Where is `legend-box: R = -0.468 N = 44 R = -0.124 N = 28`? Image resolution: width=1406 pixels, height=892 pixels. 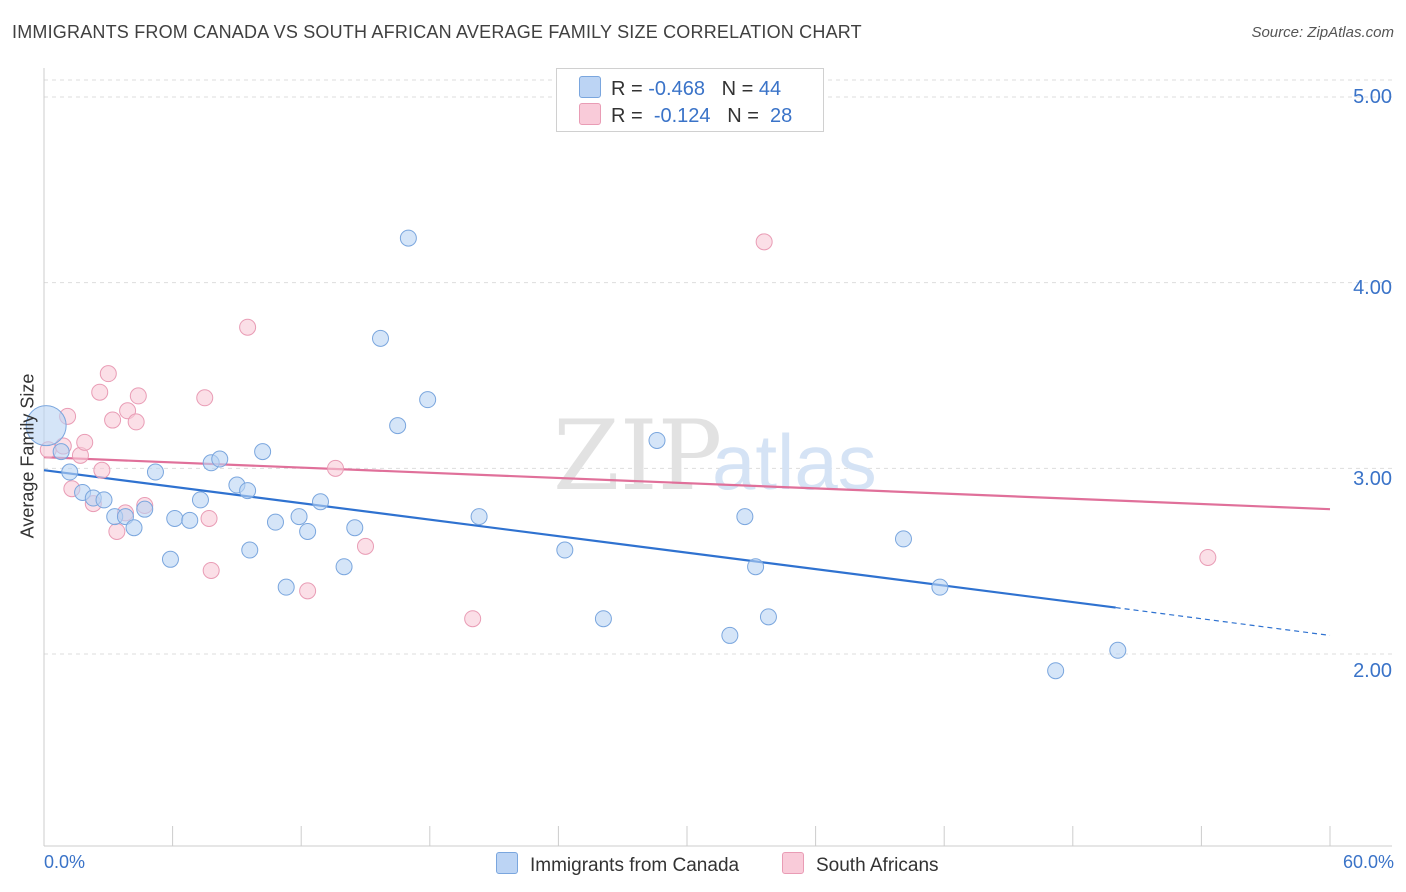 legend-box: R = -0.468 N = 44 R = -0.124 N = 28 is located at coordinates (690, 100).